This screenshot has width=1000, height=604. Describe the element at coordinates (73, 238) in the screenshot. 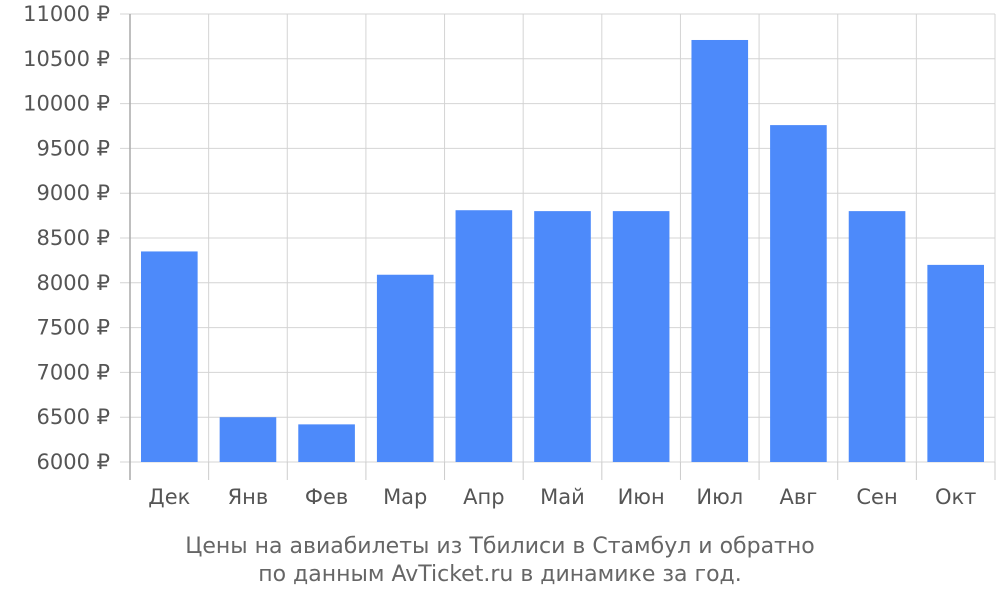

I see `y-tick-label: 8500 ₽` at that location.